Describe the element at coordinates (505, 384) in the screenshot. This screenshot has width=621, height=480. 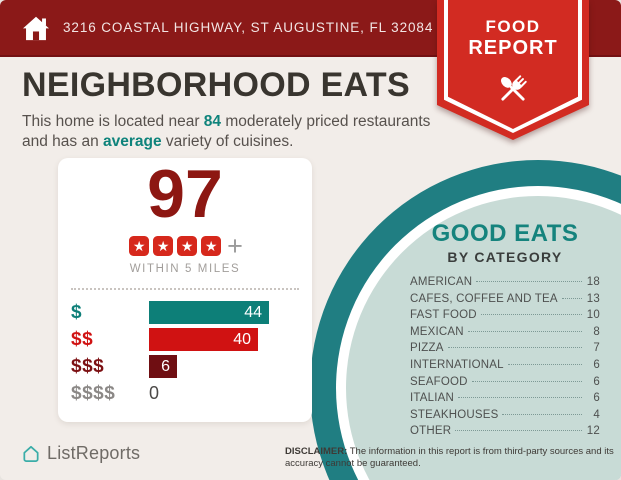
I see `category-row: SEAFOOD 6` at that location.